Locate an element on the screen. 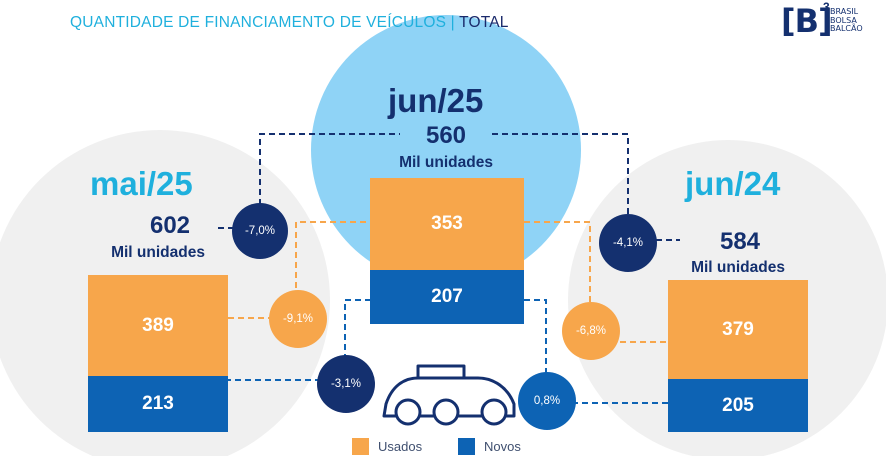 This screenshot has width=886, height=456. bar-segment-novos-mai25: 213 is located at coordinates (158, 404).